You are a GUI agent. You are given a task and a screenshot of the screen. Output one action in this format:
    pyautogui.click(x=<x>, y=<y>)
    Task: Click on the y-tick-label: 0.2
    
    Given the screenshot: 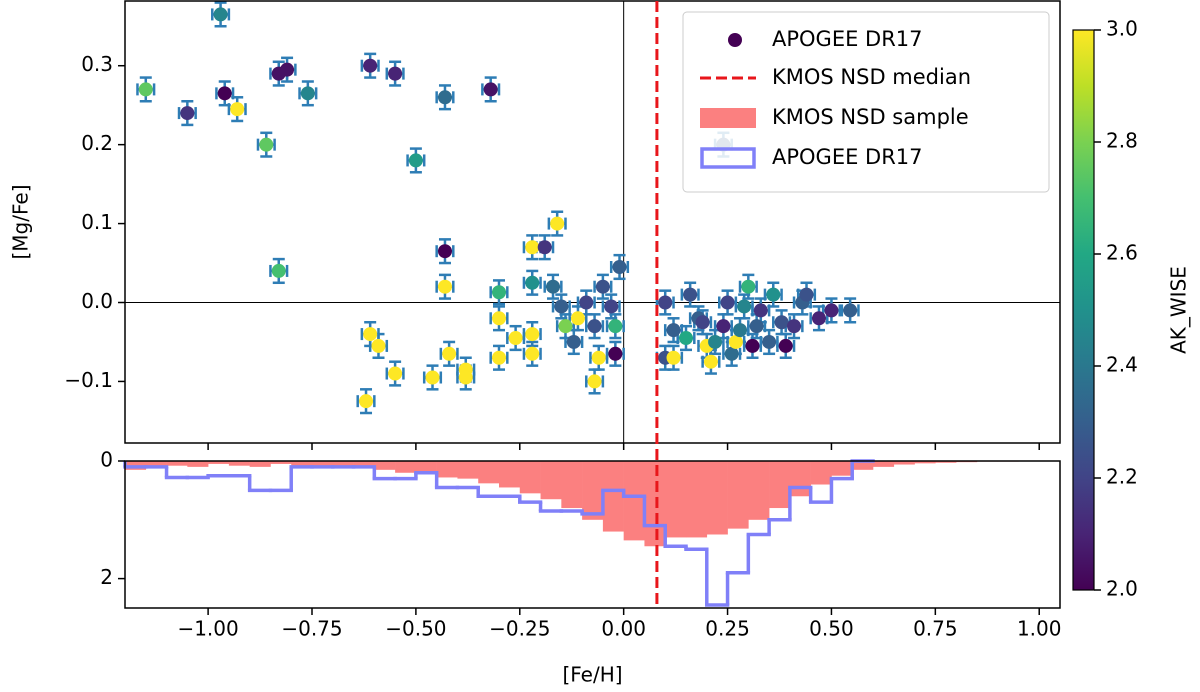 What is the action you would take?
    pyautogui.click(x=97, y=143)
    